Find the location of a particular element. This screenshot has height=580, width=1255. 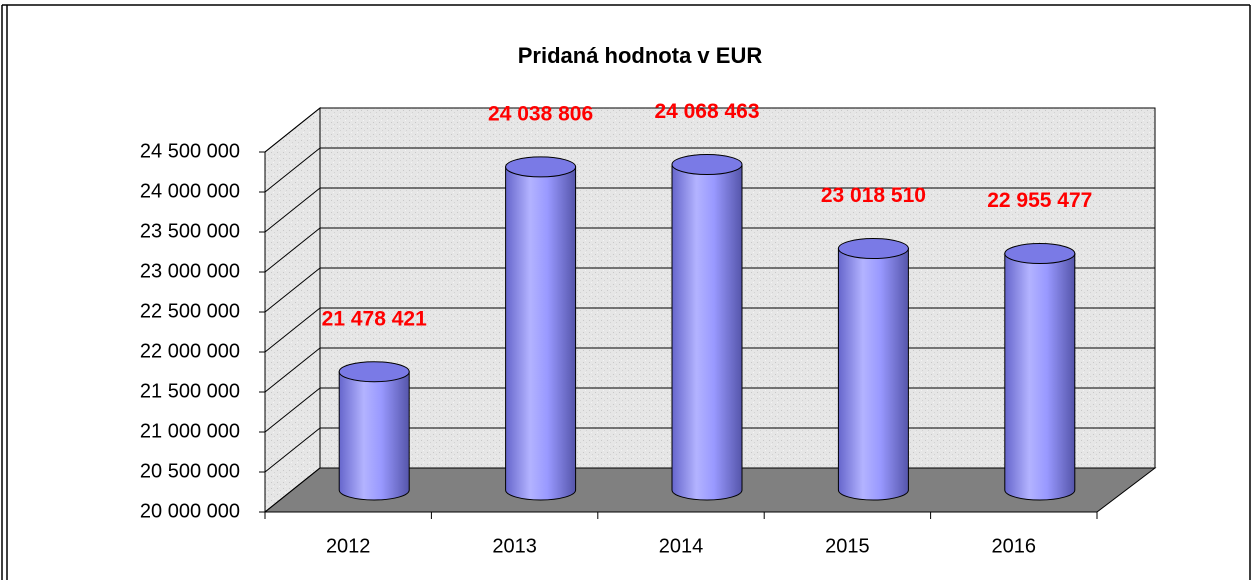

y-tick-label: 24 500 000 is located at coordinates (190, 151).